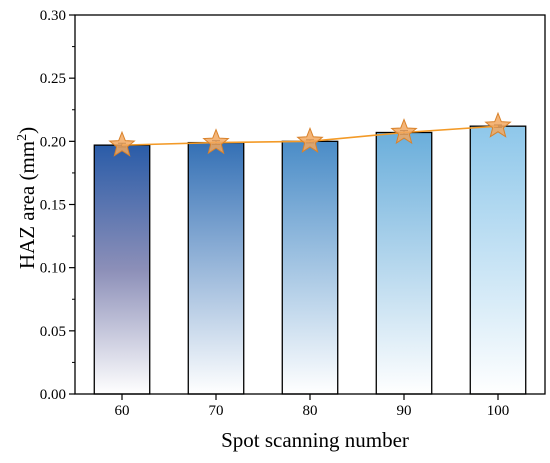 The image size is (550, 463). I want to click on x-tick-label-90: 90, so click(404, 411).